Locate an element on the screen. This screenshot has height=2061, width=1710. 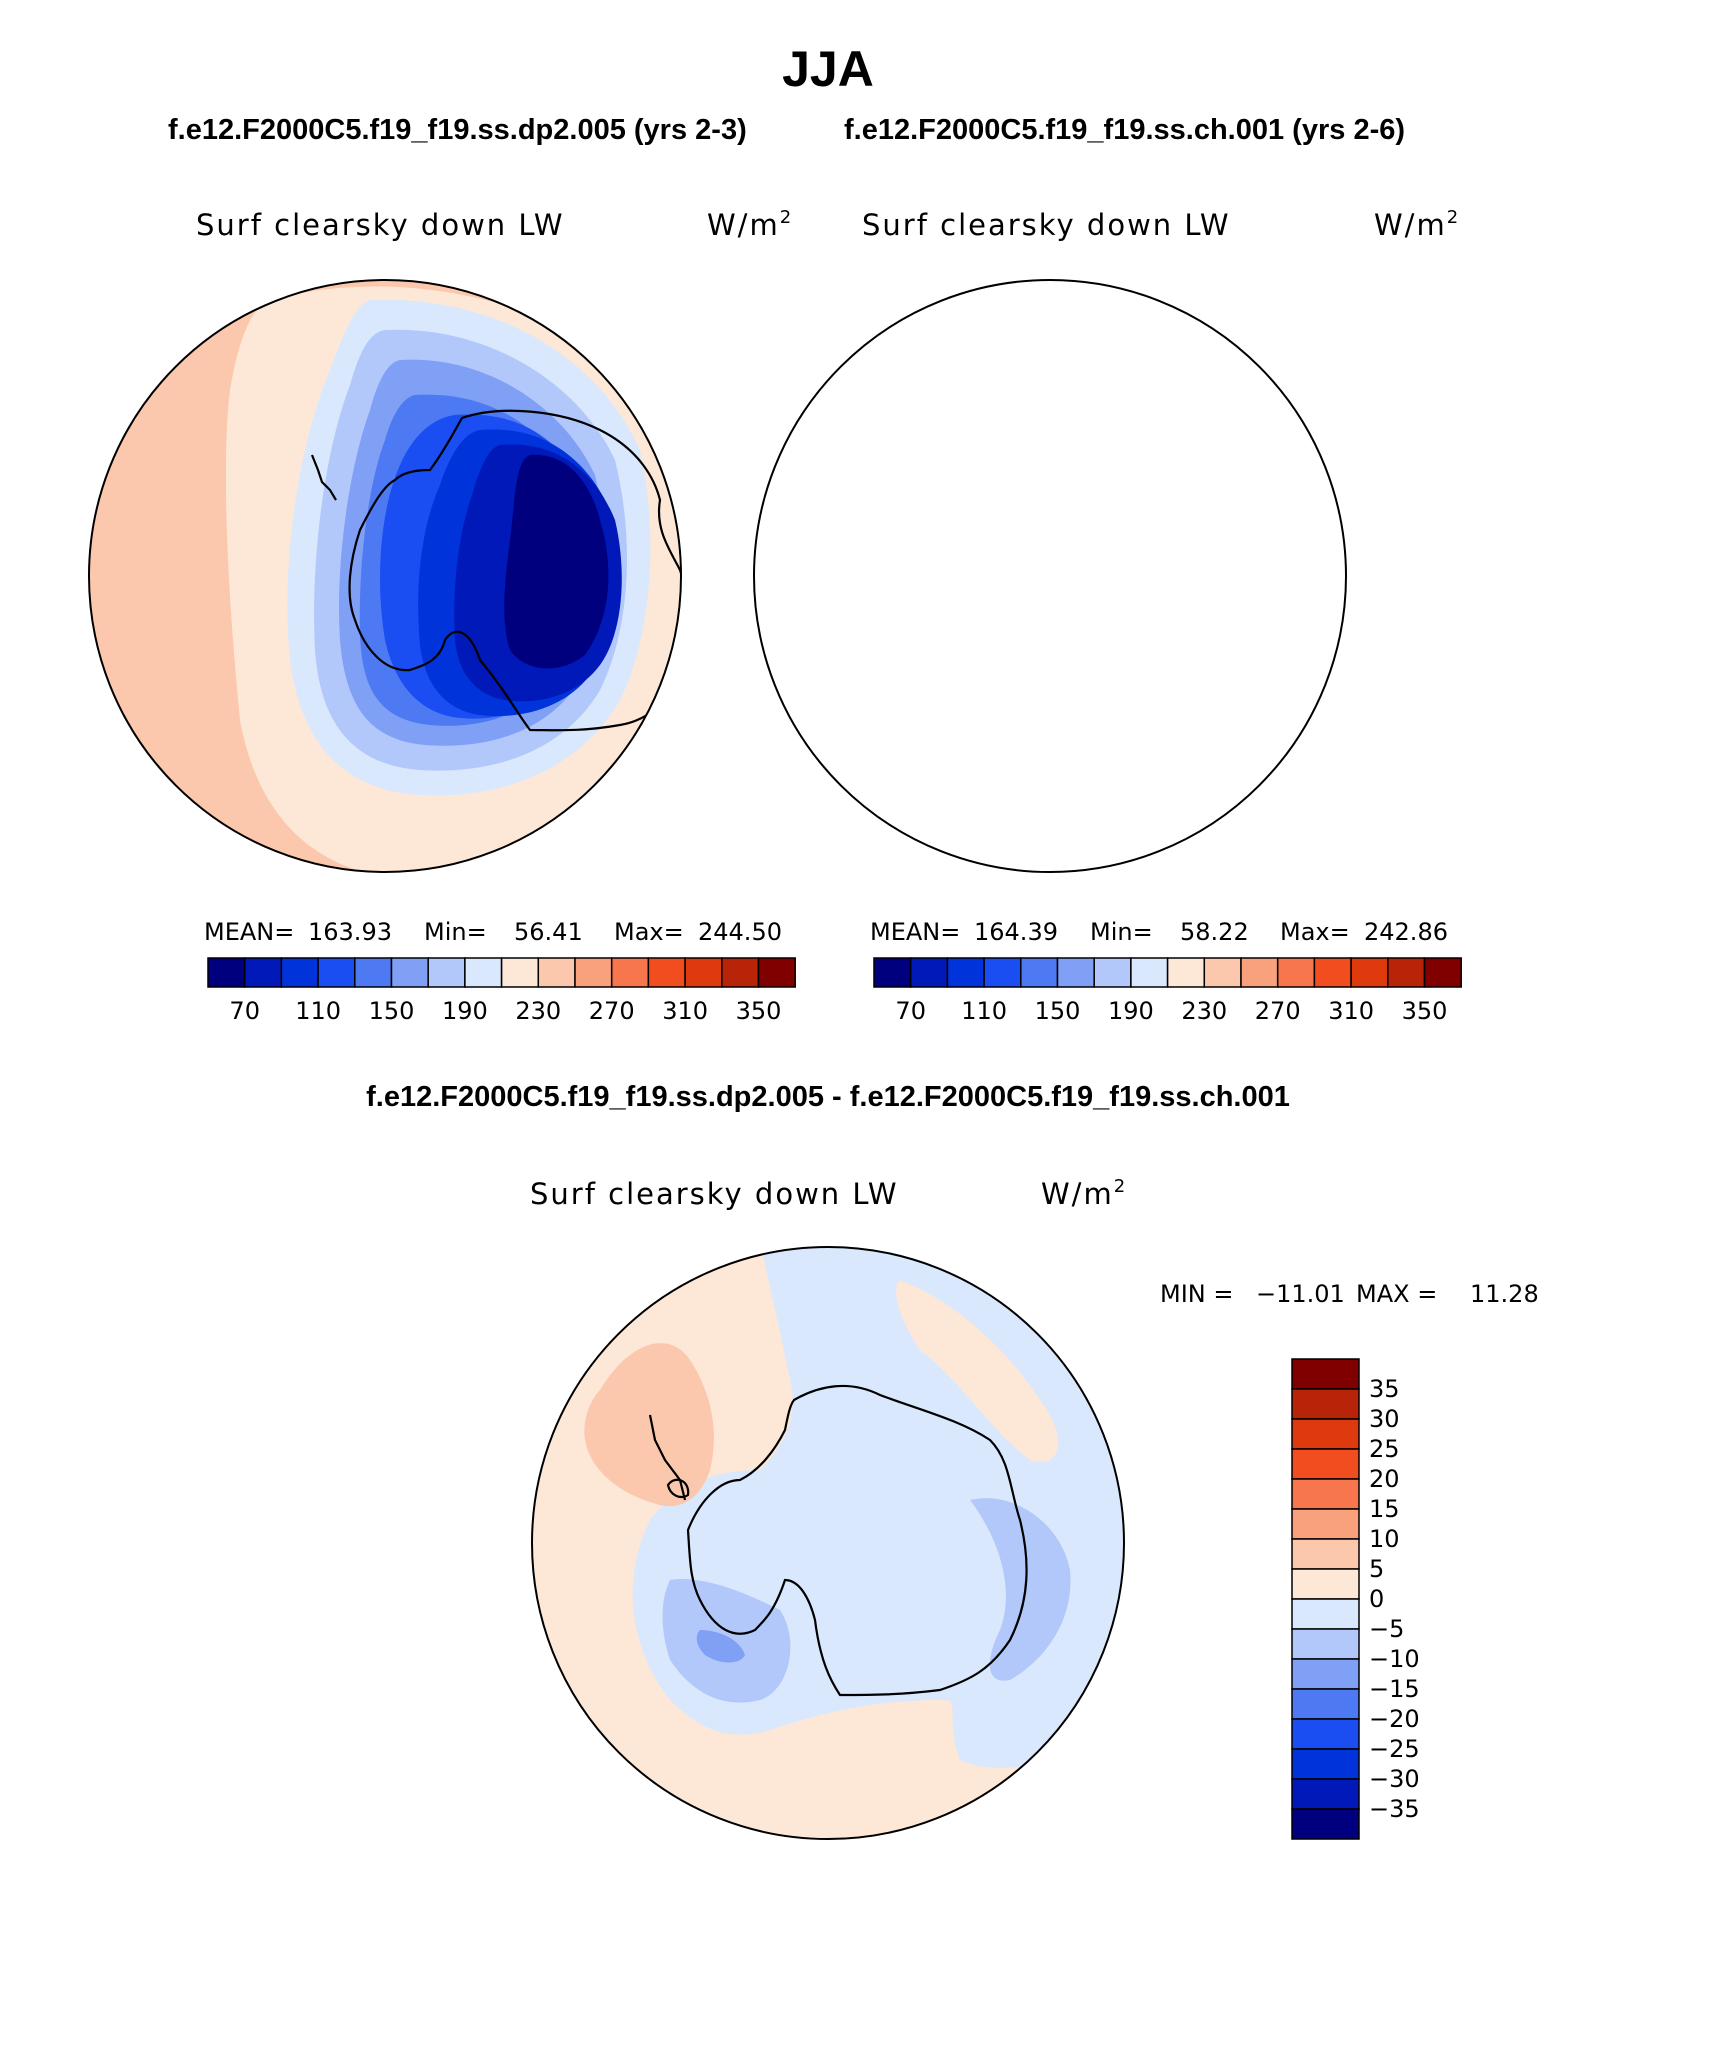
min-value: 58.22 is located at coordinates (1214, 932).